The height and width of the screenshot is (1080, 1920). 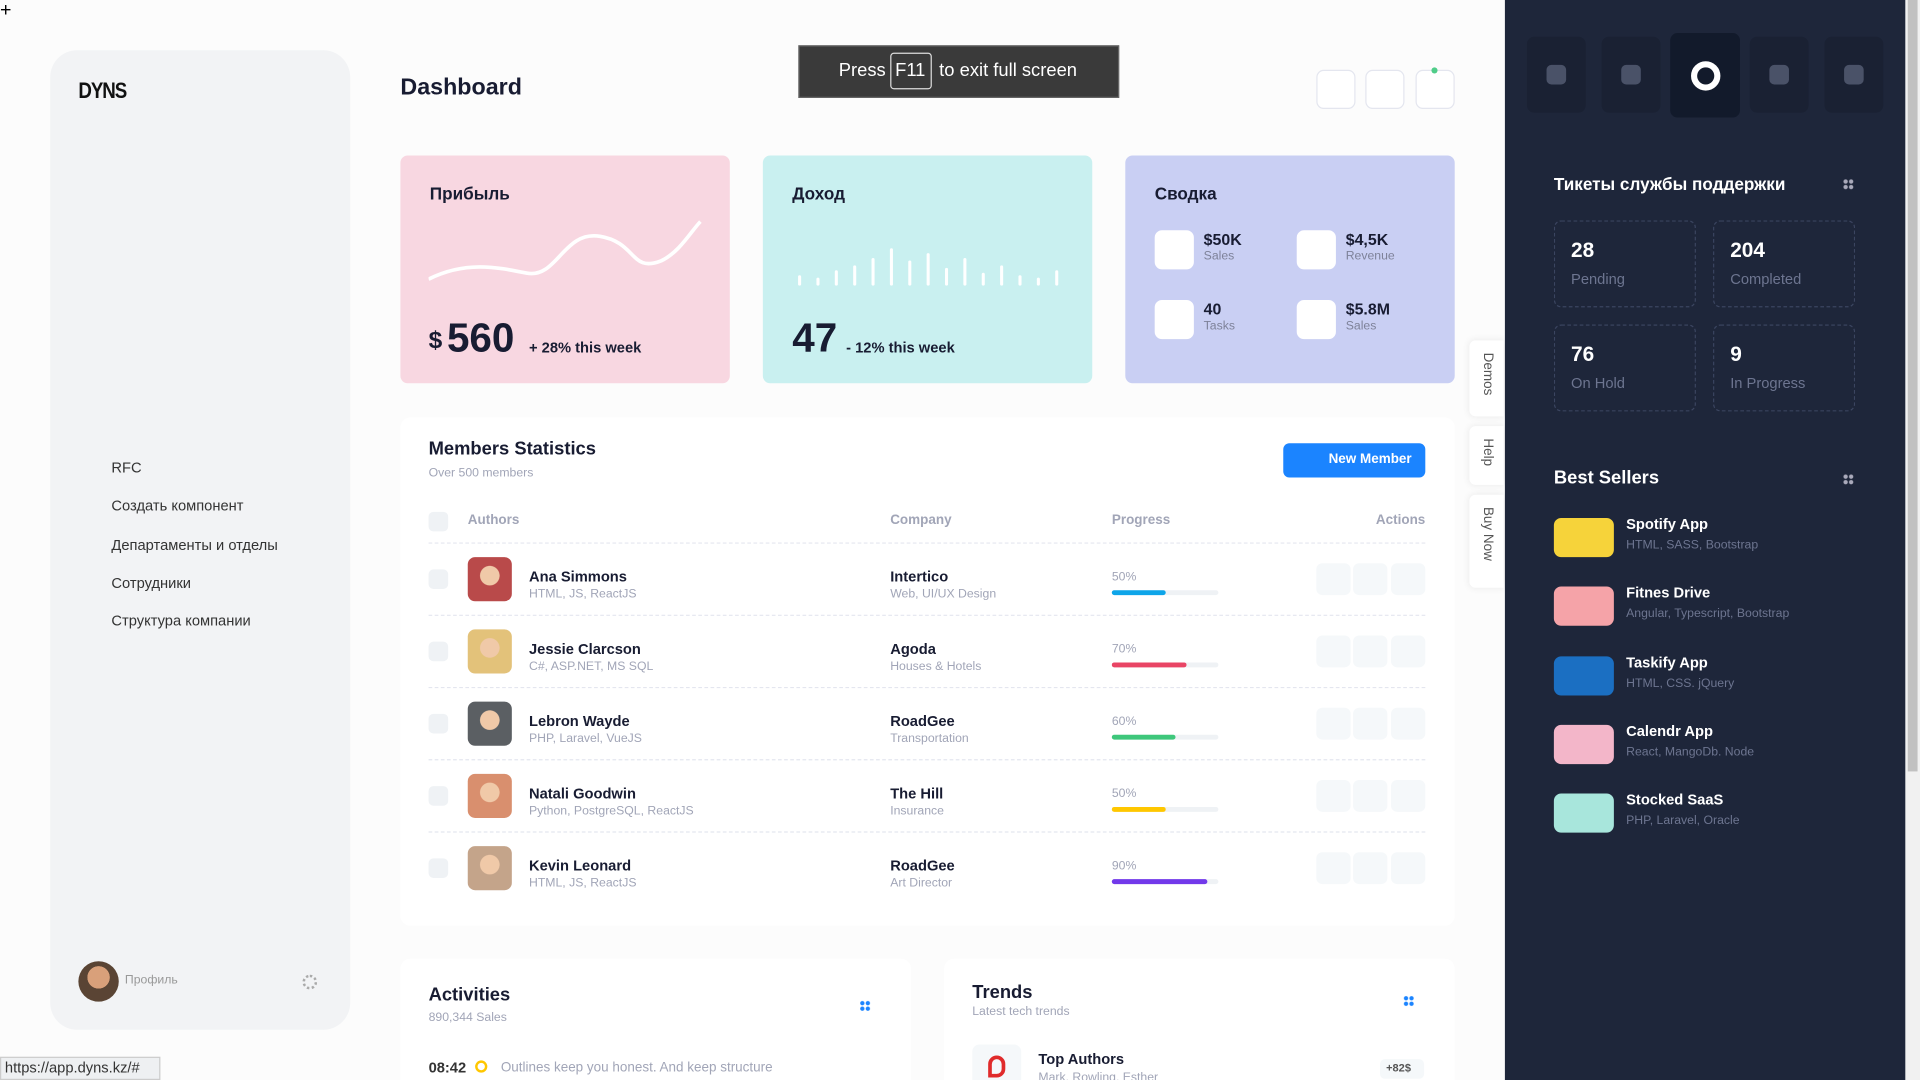 What do you see at coordinates (913, 649) in the screenshot?
I see `company: Agoda` at bounding box center [913, 649].